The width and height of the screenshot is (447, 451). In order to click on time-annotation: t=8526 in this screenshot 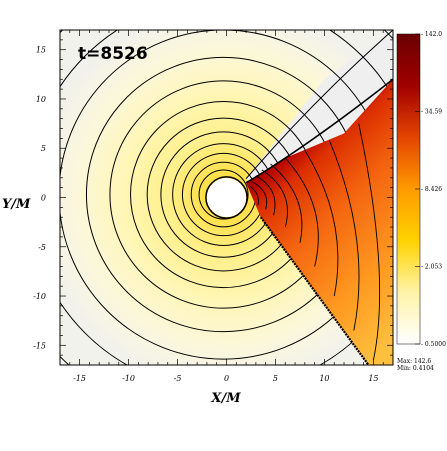, I will do `click(113, 54)`.